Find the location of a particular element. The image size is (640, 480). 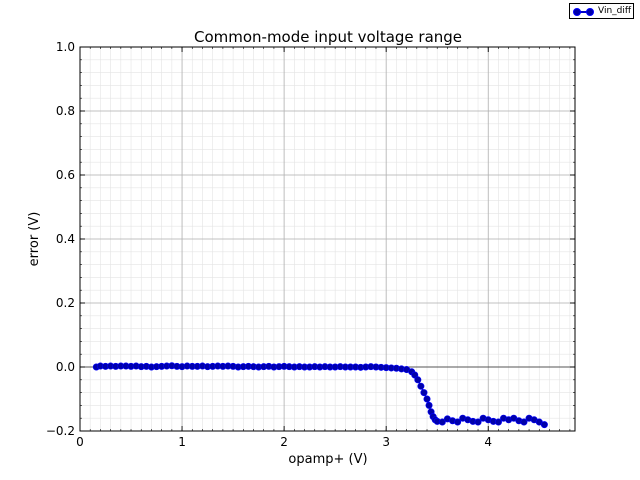

x-tick-label: 1 is located at coordinates (182, 442).